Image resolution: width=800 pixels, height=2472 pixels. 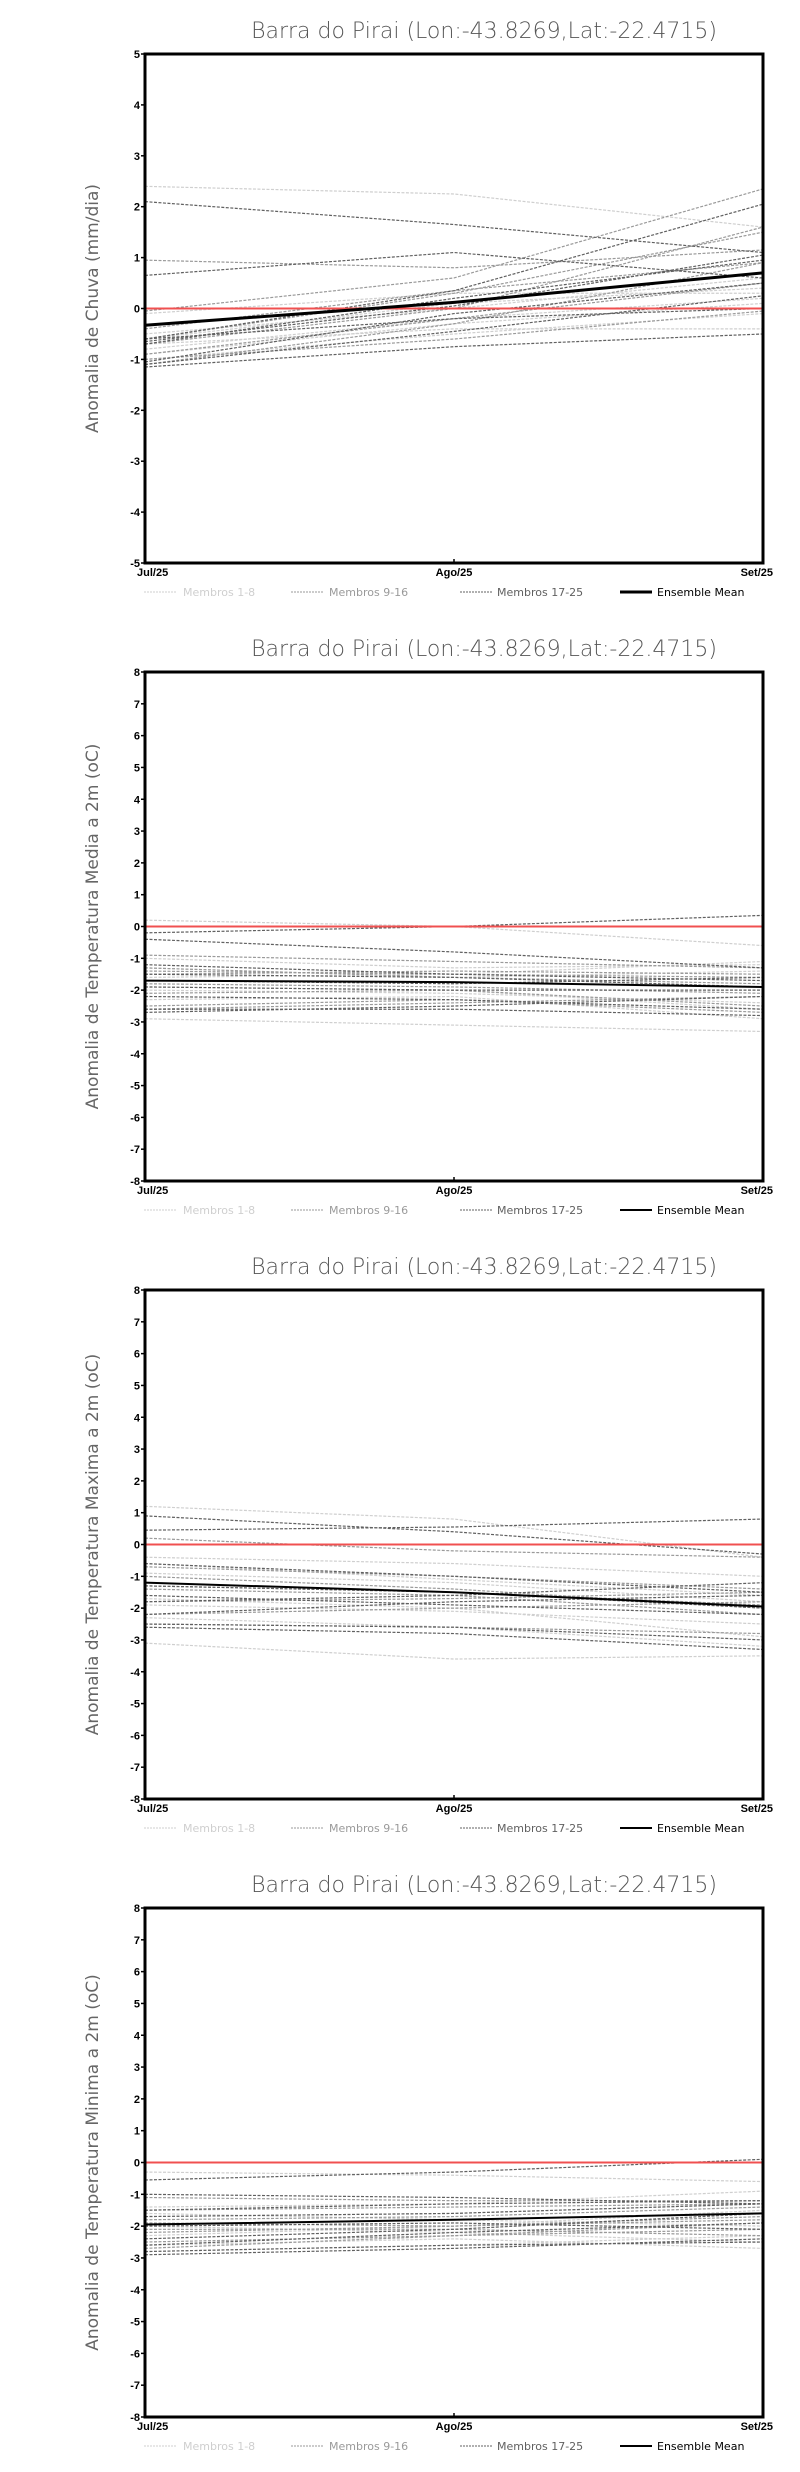 What do you see at coordinates (368, 592) in the screenshot?
I see `legend-label-members-9-16: Membros 9-16` at bounding box center [368, 592].